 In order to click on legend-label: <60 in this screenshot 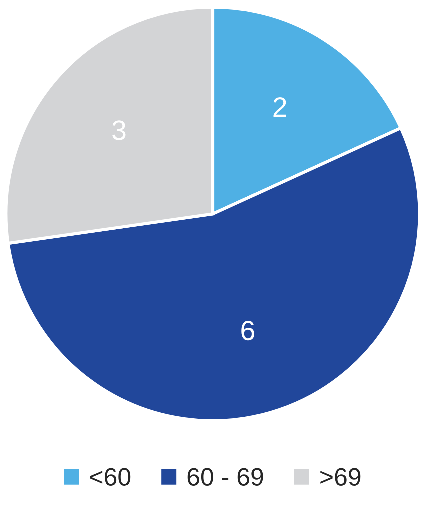, I will do `click(110, 477)`.